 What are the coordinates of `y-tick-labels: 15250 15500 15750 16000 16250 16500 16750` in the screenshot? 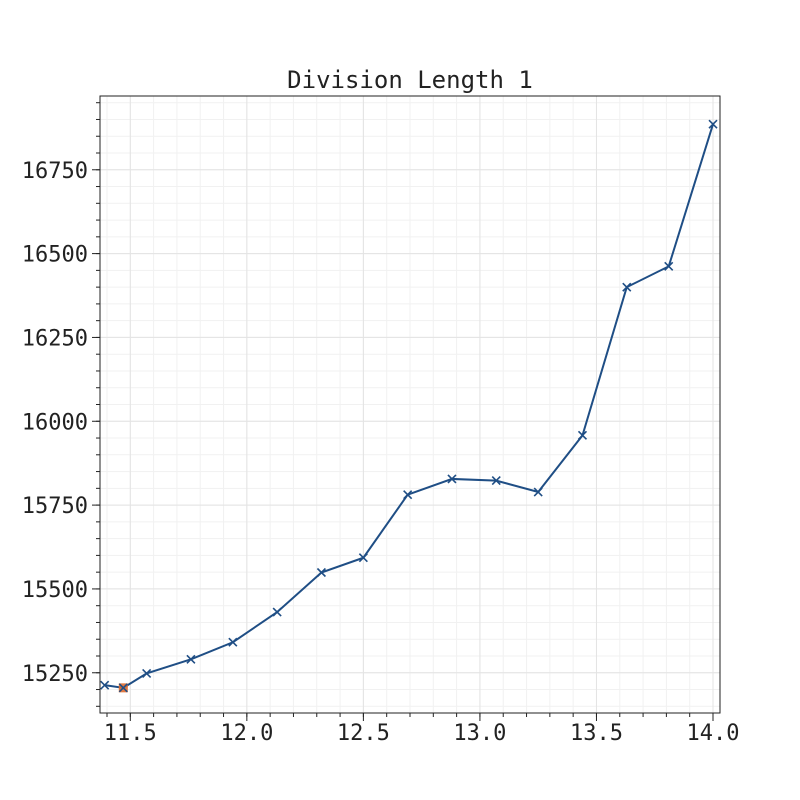 It's located at (55, 423).